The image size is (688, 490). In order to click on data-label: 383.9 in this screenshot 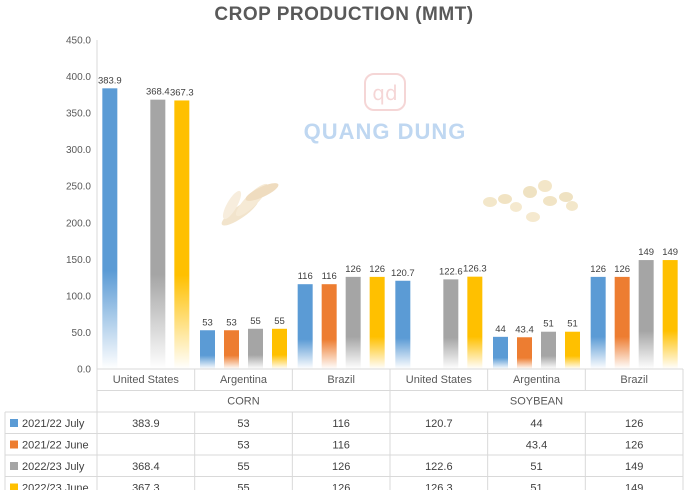, I will do `click(110, 80)`.